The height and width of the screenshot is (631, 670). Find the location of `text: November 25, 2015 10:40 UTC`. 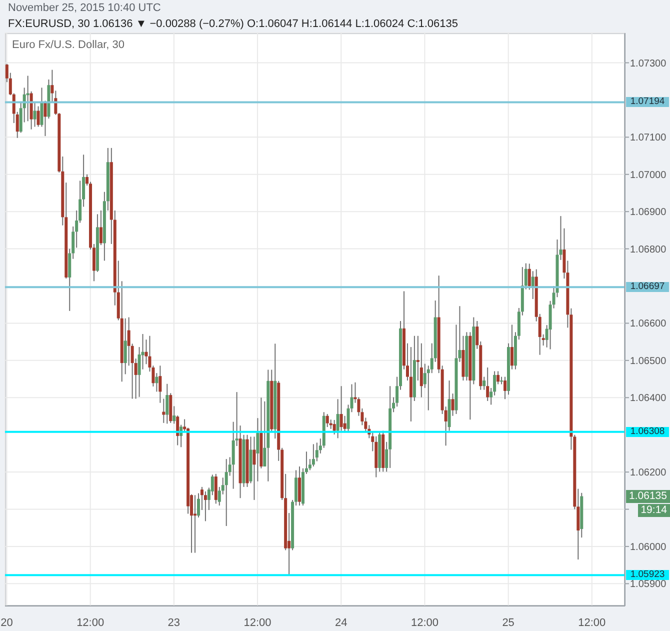

text: November 25, 2015 10:40 UTC is located at coordinates (84, 8).